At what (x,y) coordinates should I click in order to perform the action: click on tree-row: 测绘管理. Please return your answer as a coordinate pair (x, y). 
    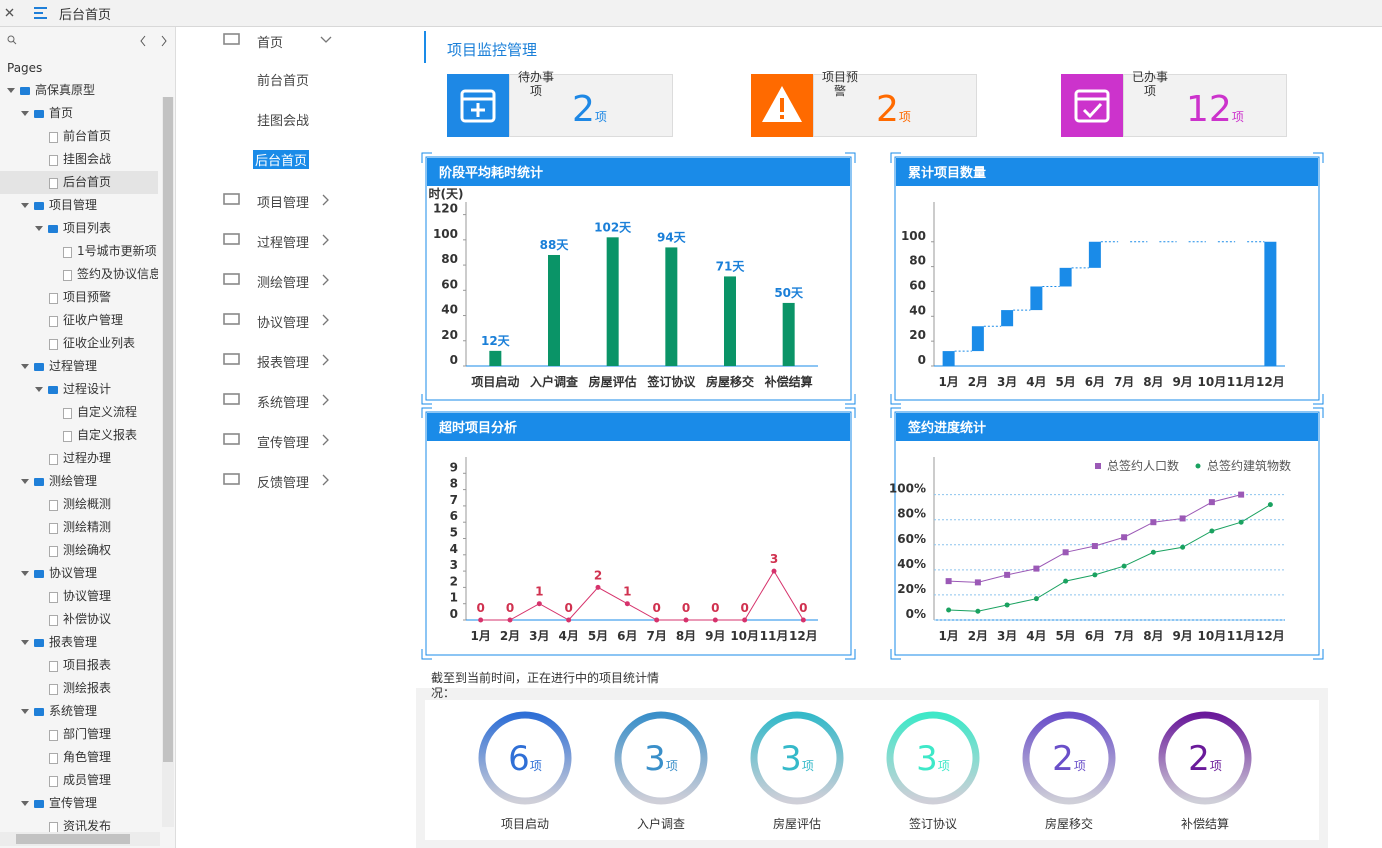
    Looking at the image, I should click on (79, 481).